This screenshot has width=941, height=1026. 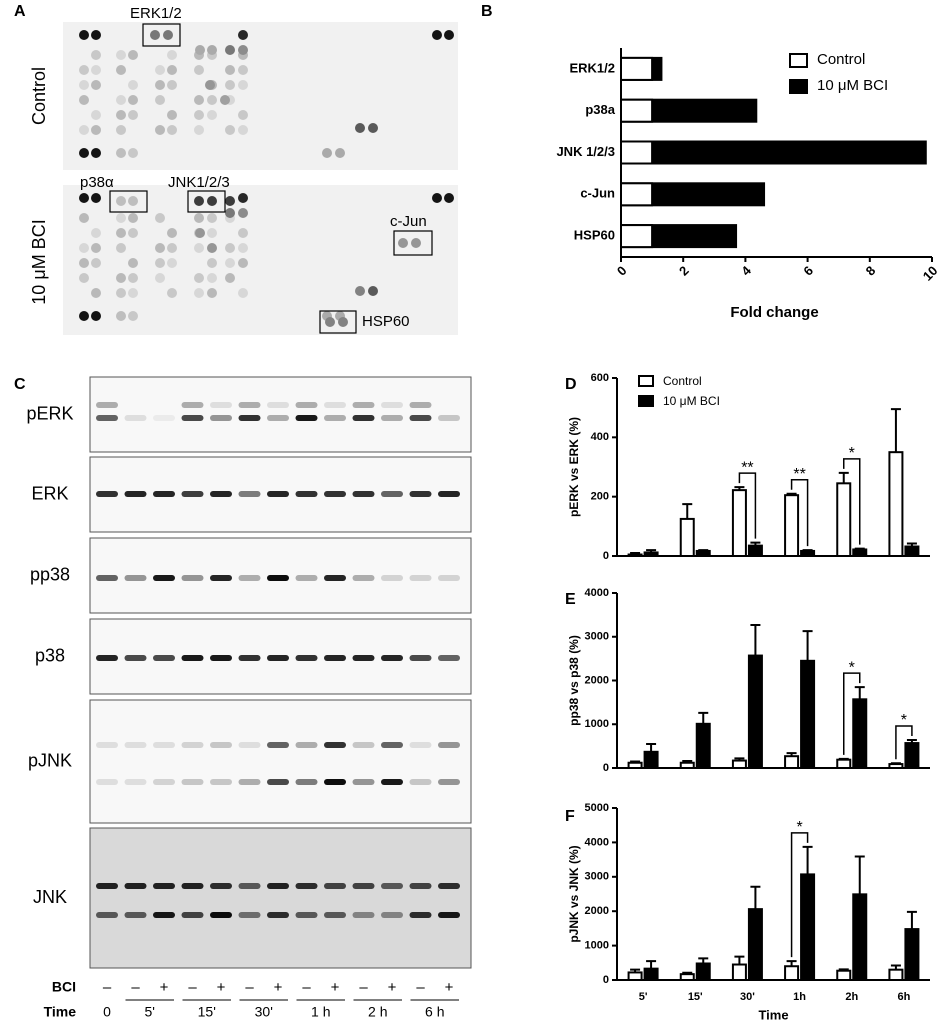 I want to click on array-label: c-Jun, so click(x=408, y=221).